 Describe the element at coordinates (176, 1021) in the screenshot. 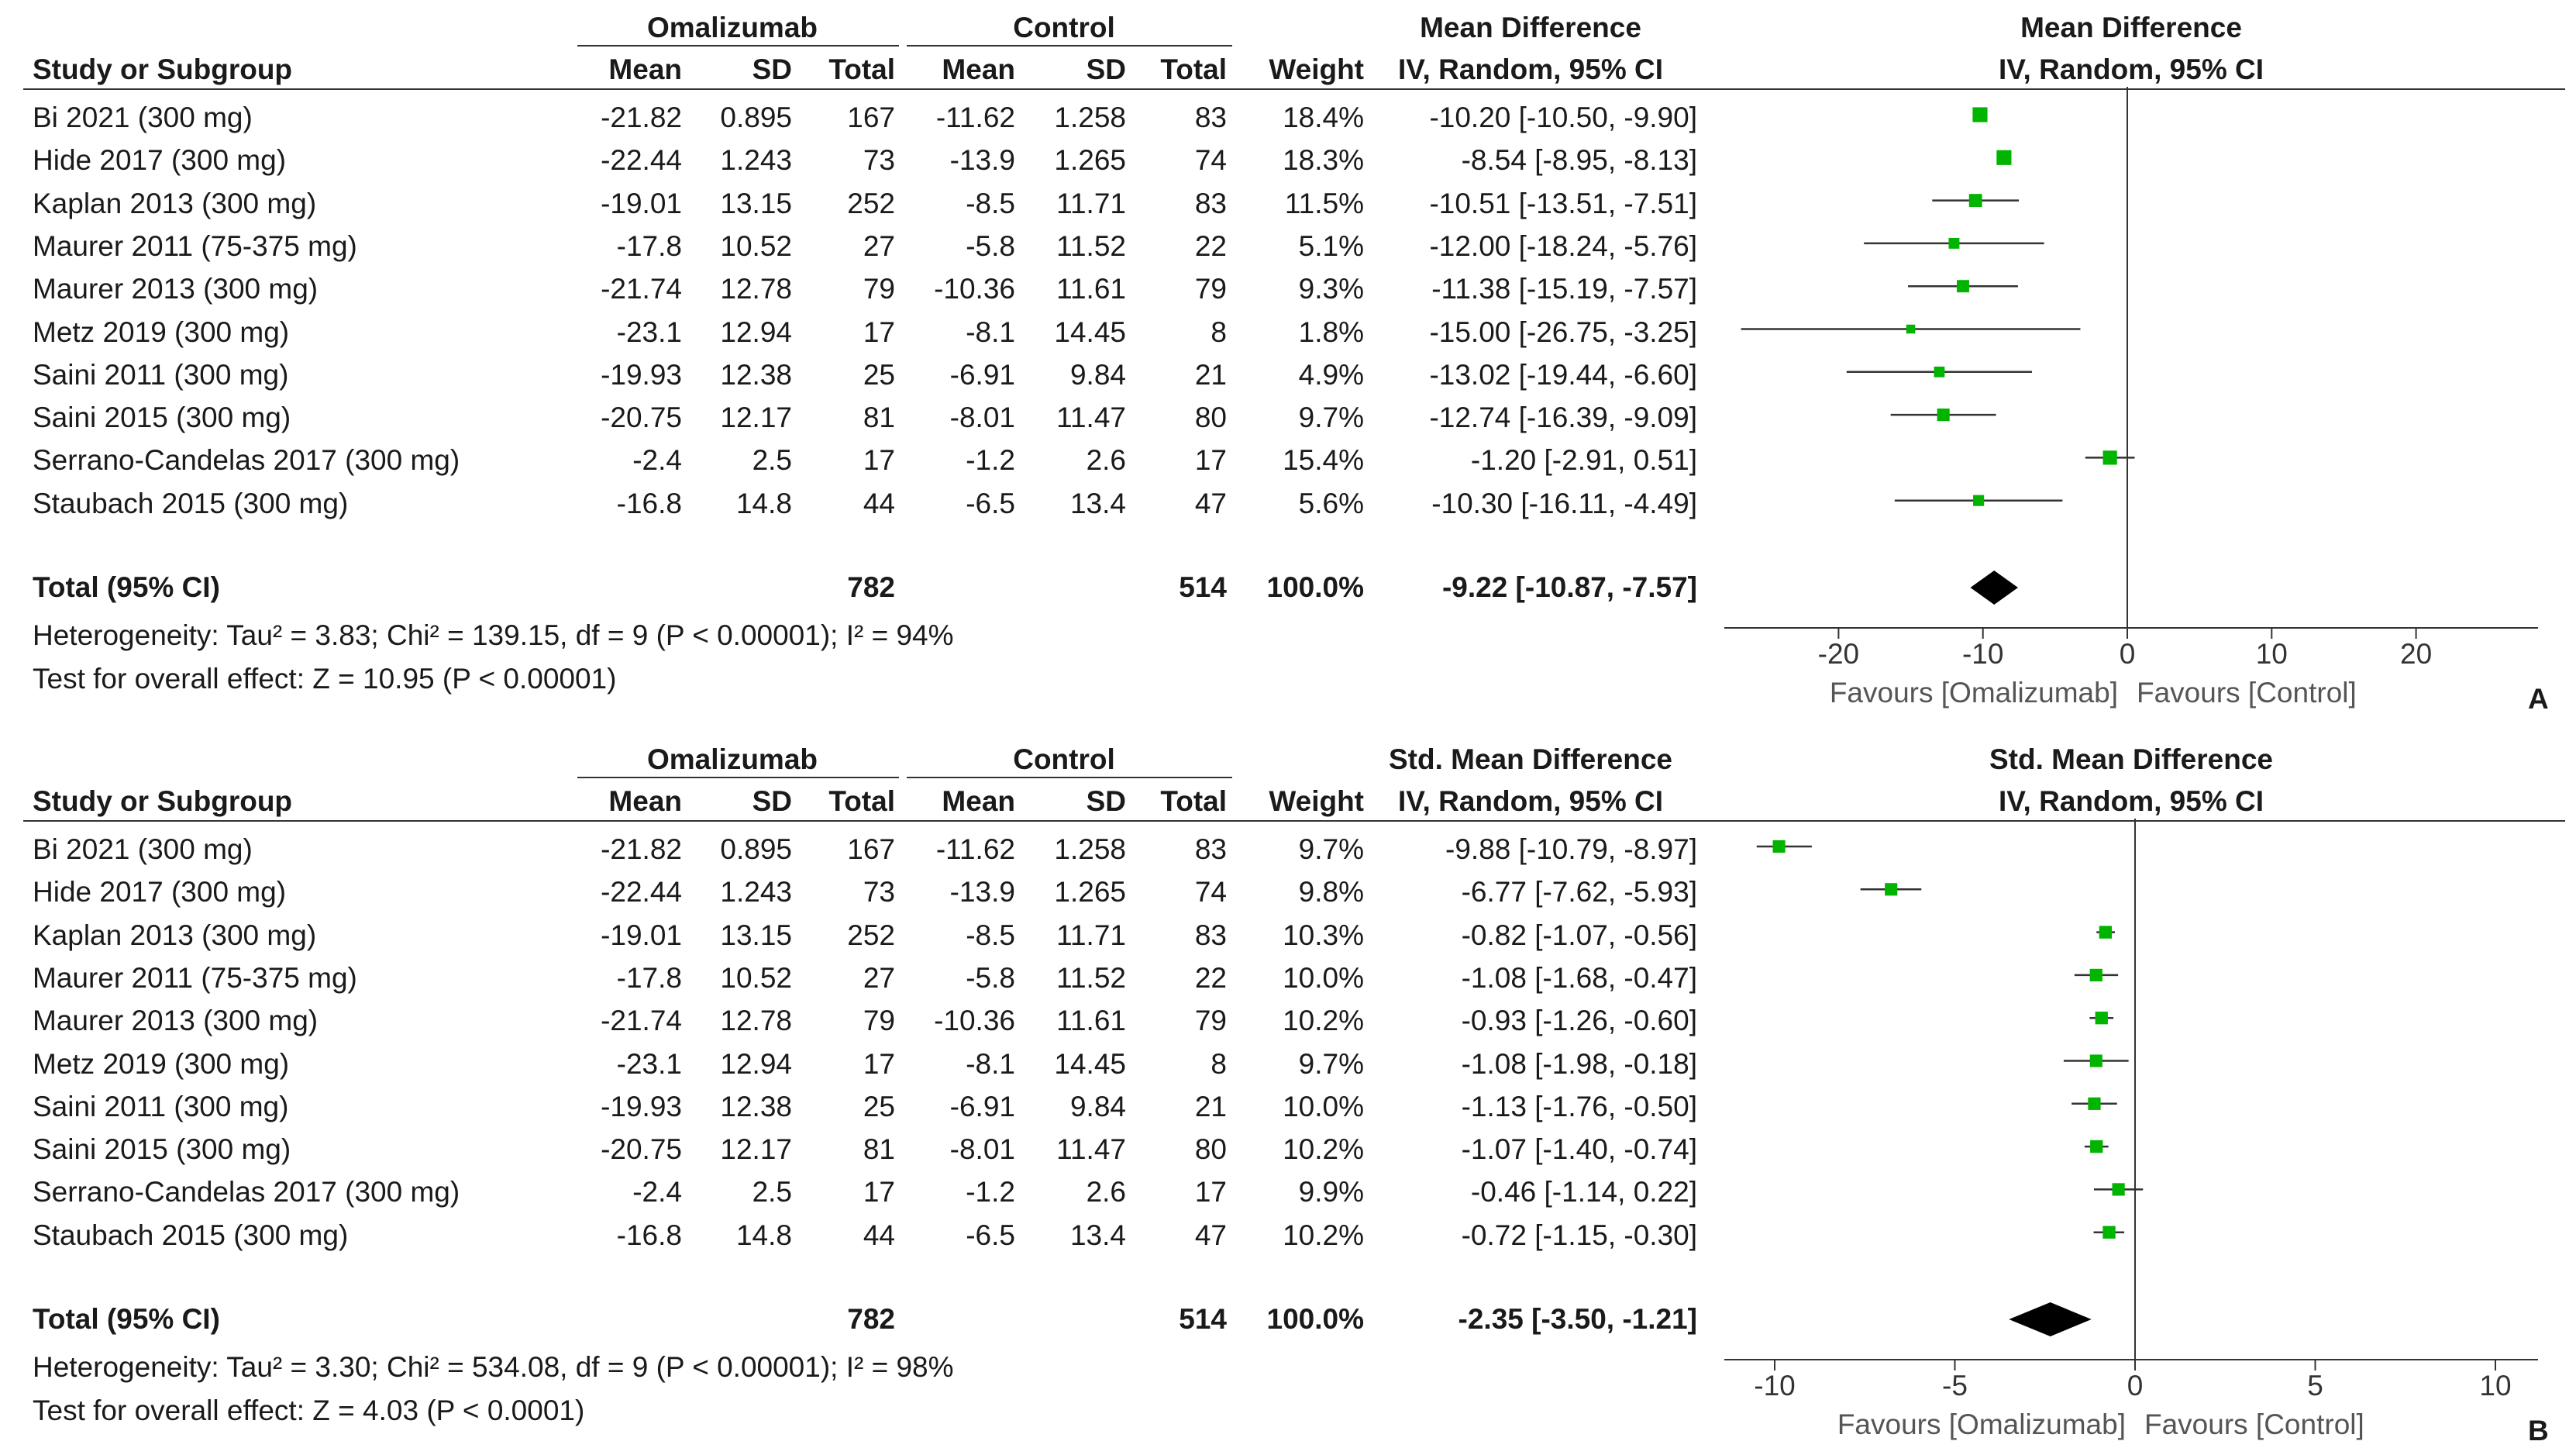

I see `row-study-name: Maurer 2013 (300 mg)` at that location.